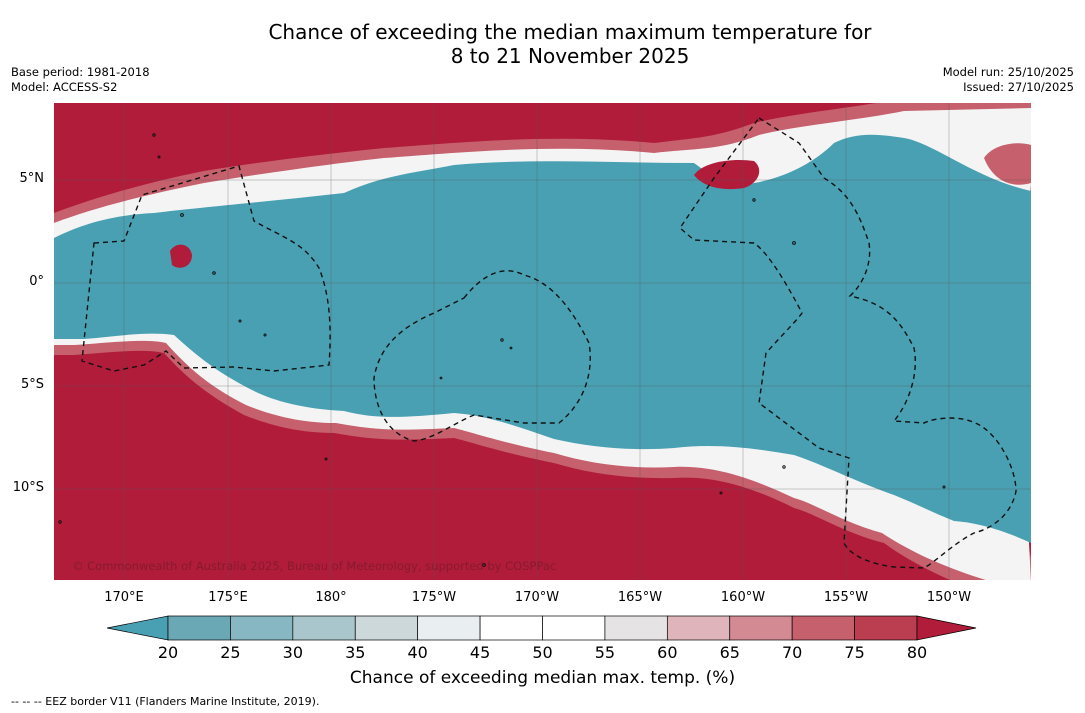  Describe the element at coordinates (1018, 87) in the screenshot. I see `issued-date: Issued: 27/10/2025` at that location.